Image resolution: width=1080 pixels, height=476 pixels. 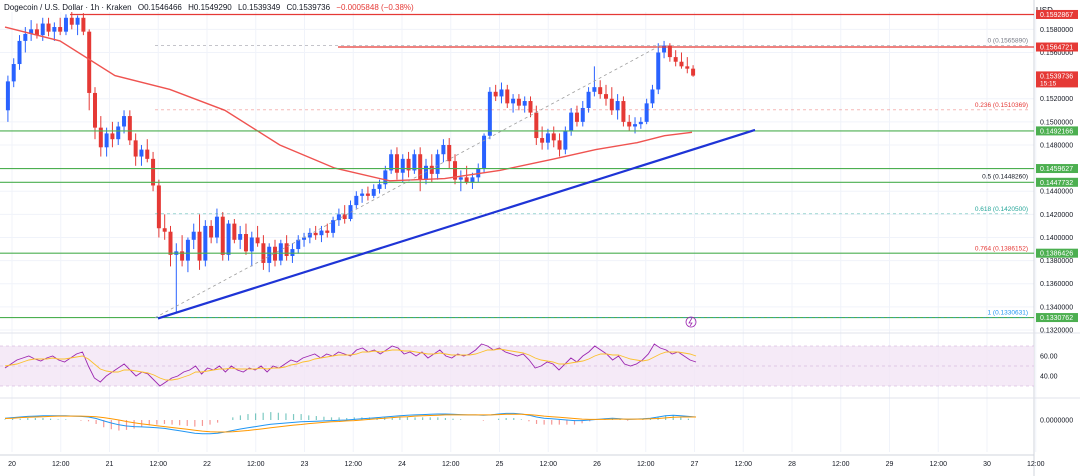 I want to click on low-value: L0.1539349, so click(x=259, y=7).